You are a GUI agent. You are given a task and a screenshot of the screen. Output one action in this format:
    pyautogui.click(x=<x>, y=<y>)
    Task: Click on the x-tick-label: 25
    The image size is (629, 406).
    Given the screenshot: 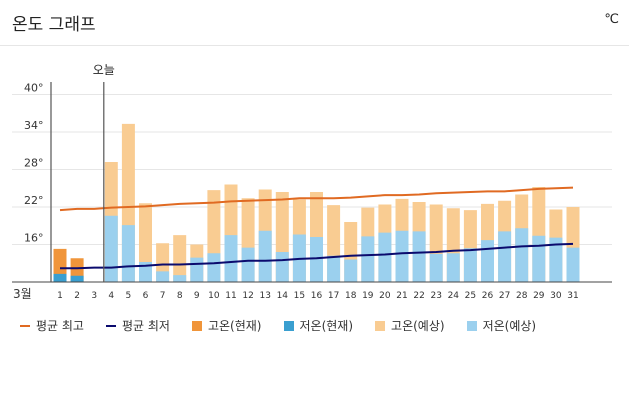 What is the action you would take?
    pyautogui.click(x=470, y=296)
    